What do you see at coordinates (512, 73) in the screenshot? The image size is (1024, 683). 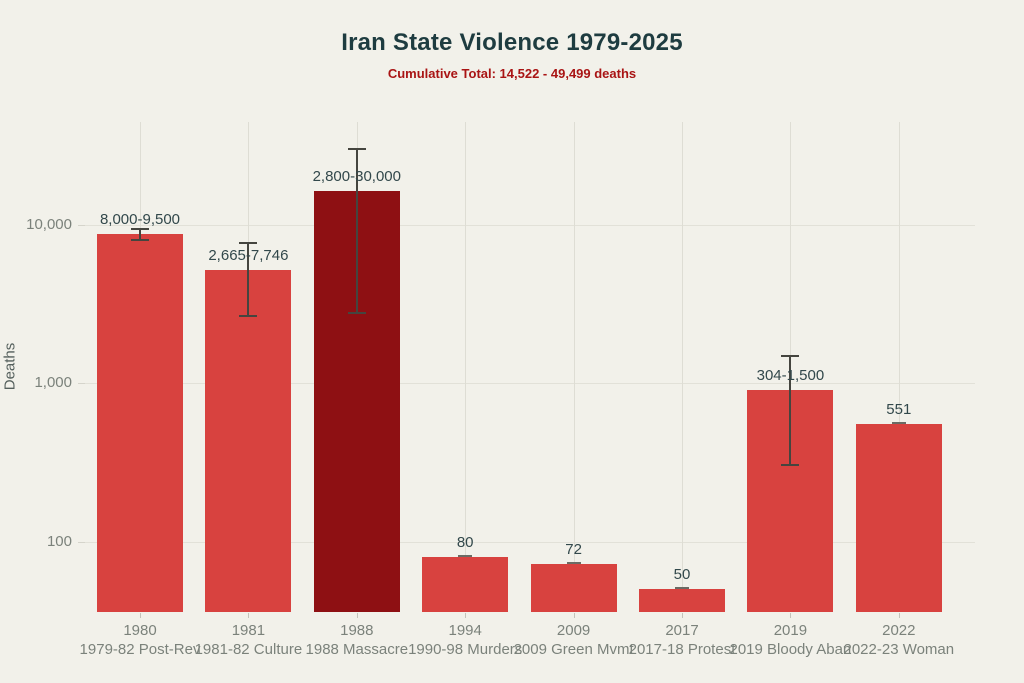 I see `chart-subtitle: Cumulative Total: 14,522 - 49,499 deaths` at bounding box center [512, 73].